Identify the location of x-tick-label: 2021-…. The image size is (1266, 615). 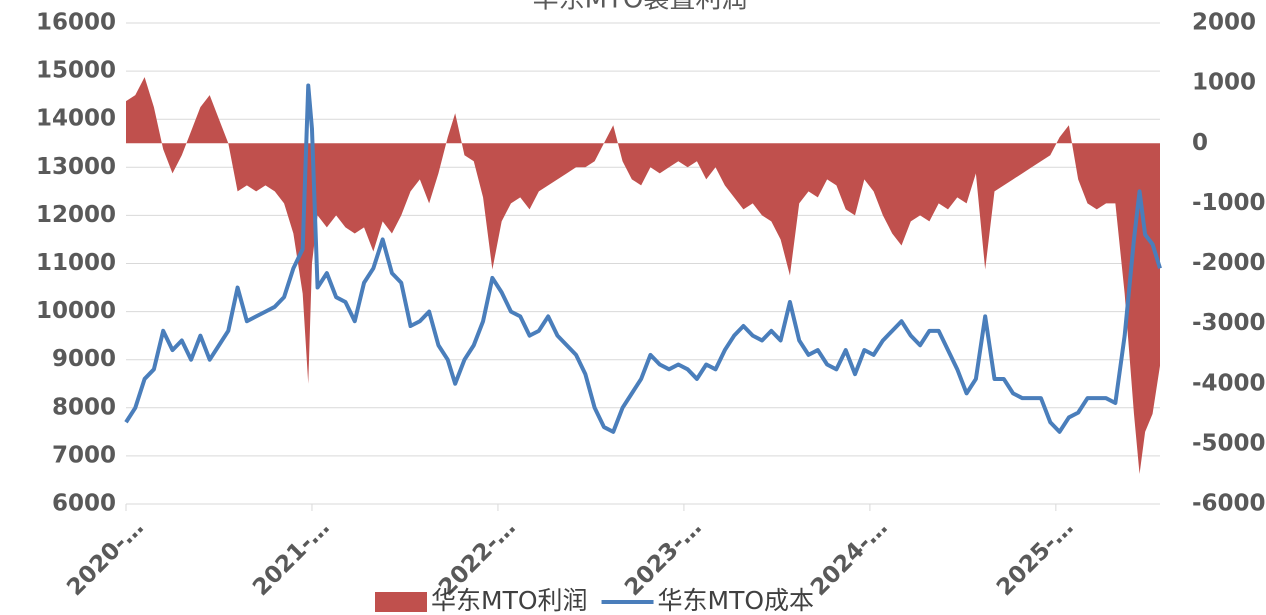
(291, 557).